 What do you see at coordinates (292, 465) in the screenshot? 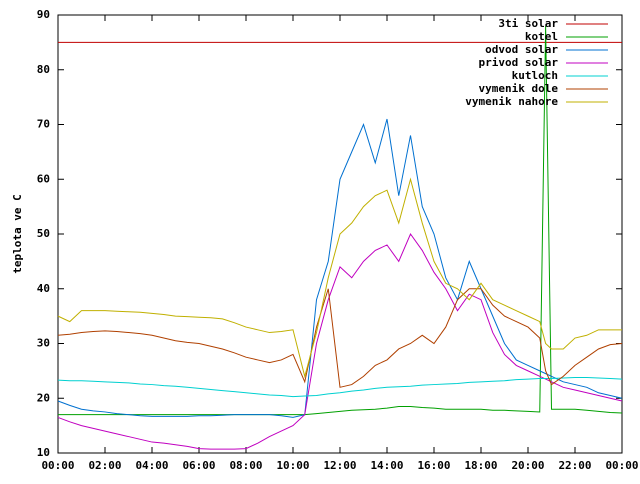
I see `x-tick-label: 10:00` at bounding box center [292, 465].